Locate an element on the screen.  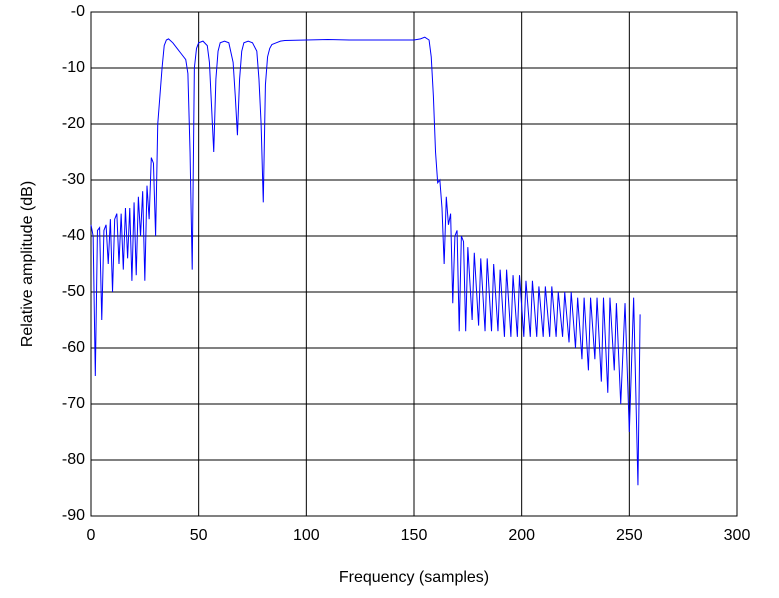
y-tick-label: -30 is located at coordinates (73, 179).